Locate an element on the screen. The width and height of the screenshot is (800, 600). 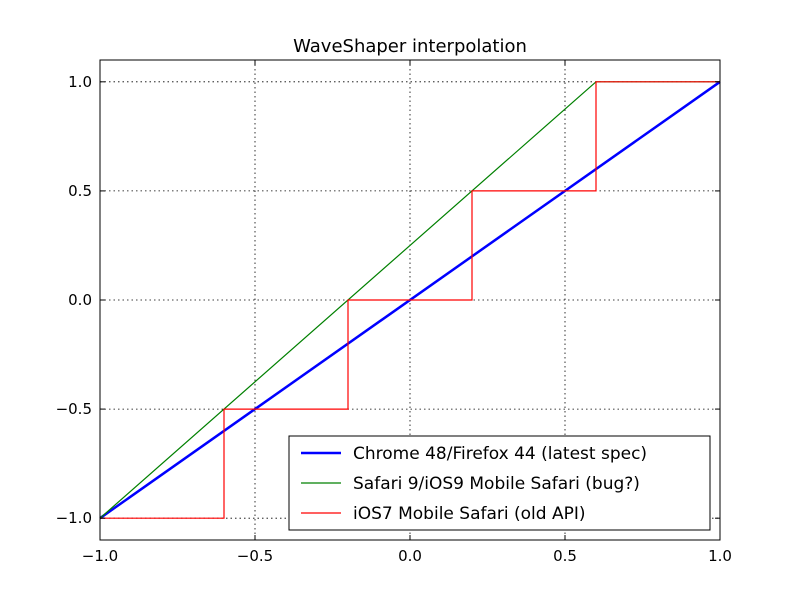
y-tick-label: −1.0 is located at coordinates (74, 518).